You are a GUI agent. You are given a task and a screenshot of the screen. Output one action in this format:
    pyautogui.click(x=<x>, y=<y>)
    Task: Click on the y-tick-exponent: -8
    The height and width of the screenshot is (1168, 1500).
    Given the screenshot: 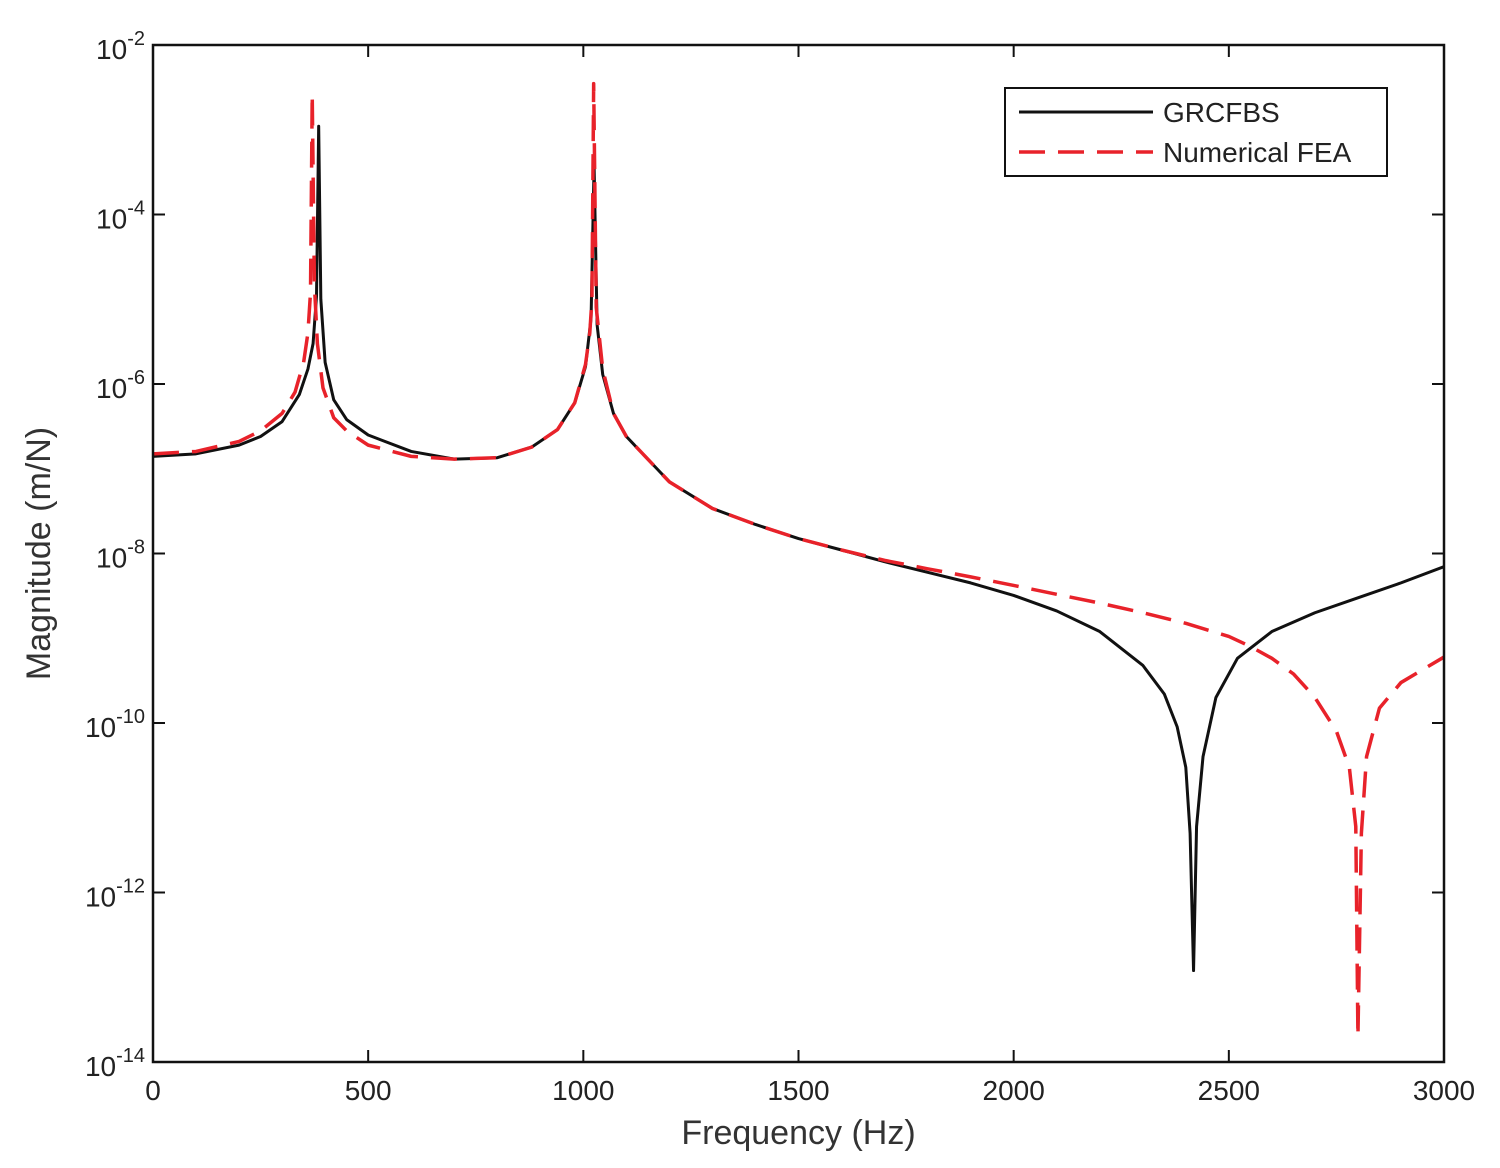 What is the action you would take?
    pyautogui.click(x=136, y=548)
    